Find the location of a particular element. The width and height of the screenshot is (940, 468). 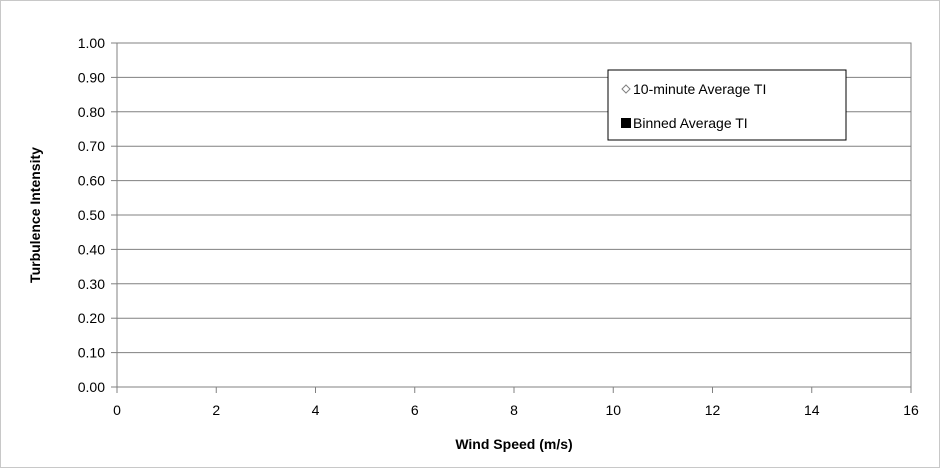

legend-marker-diamond is located at coordinates (626, 89).